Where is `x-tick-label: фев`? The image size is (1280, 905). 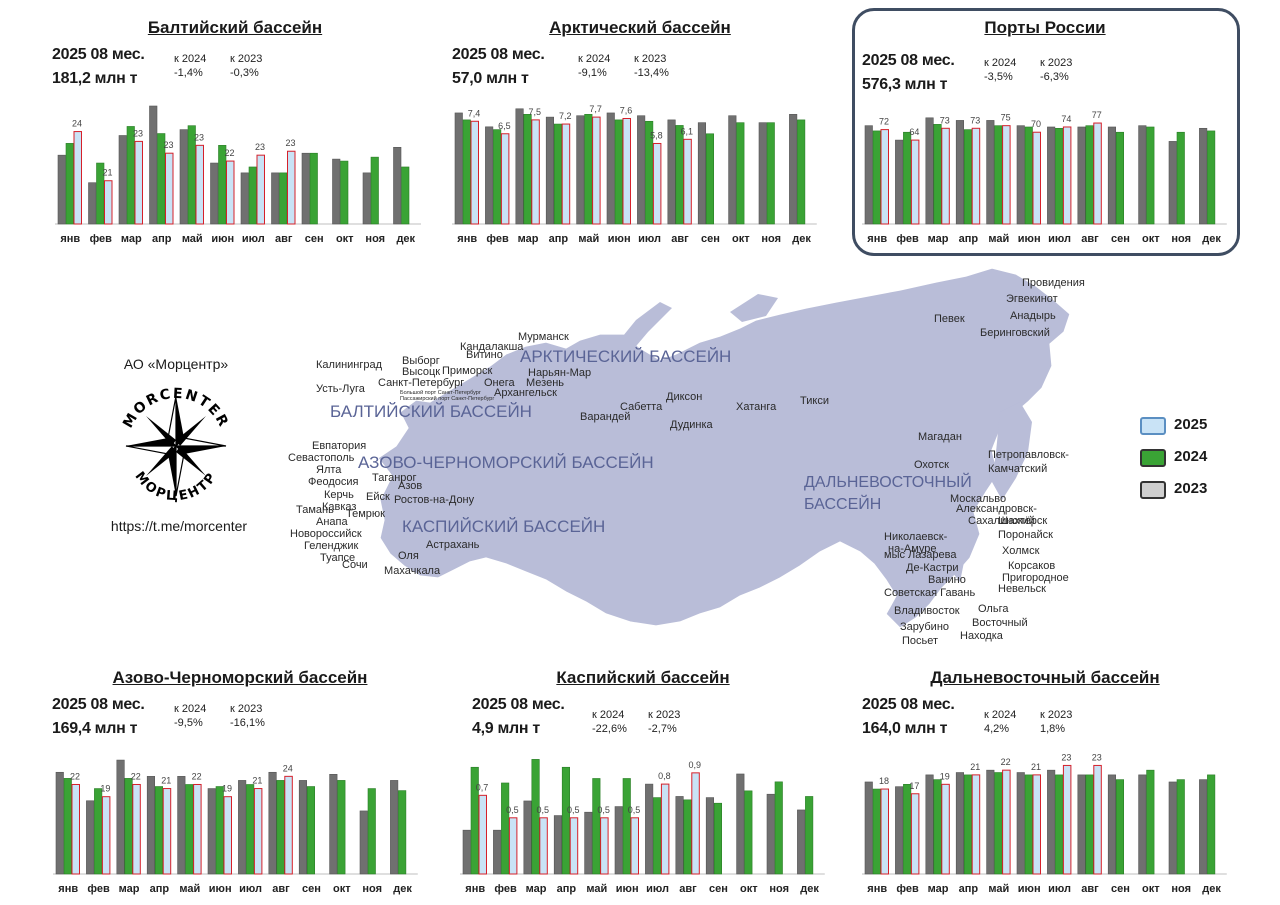
x-tick-label: фев is located at coordinates (101, 239).